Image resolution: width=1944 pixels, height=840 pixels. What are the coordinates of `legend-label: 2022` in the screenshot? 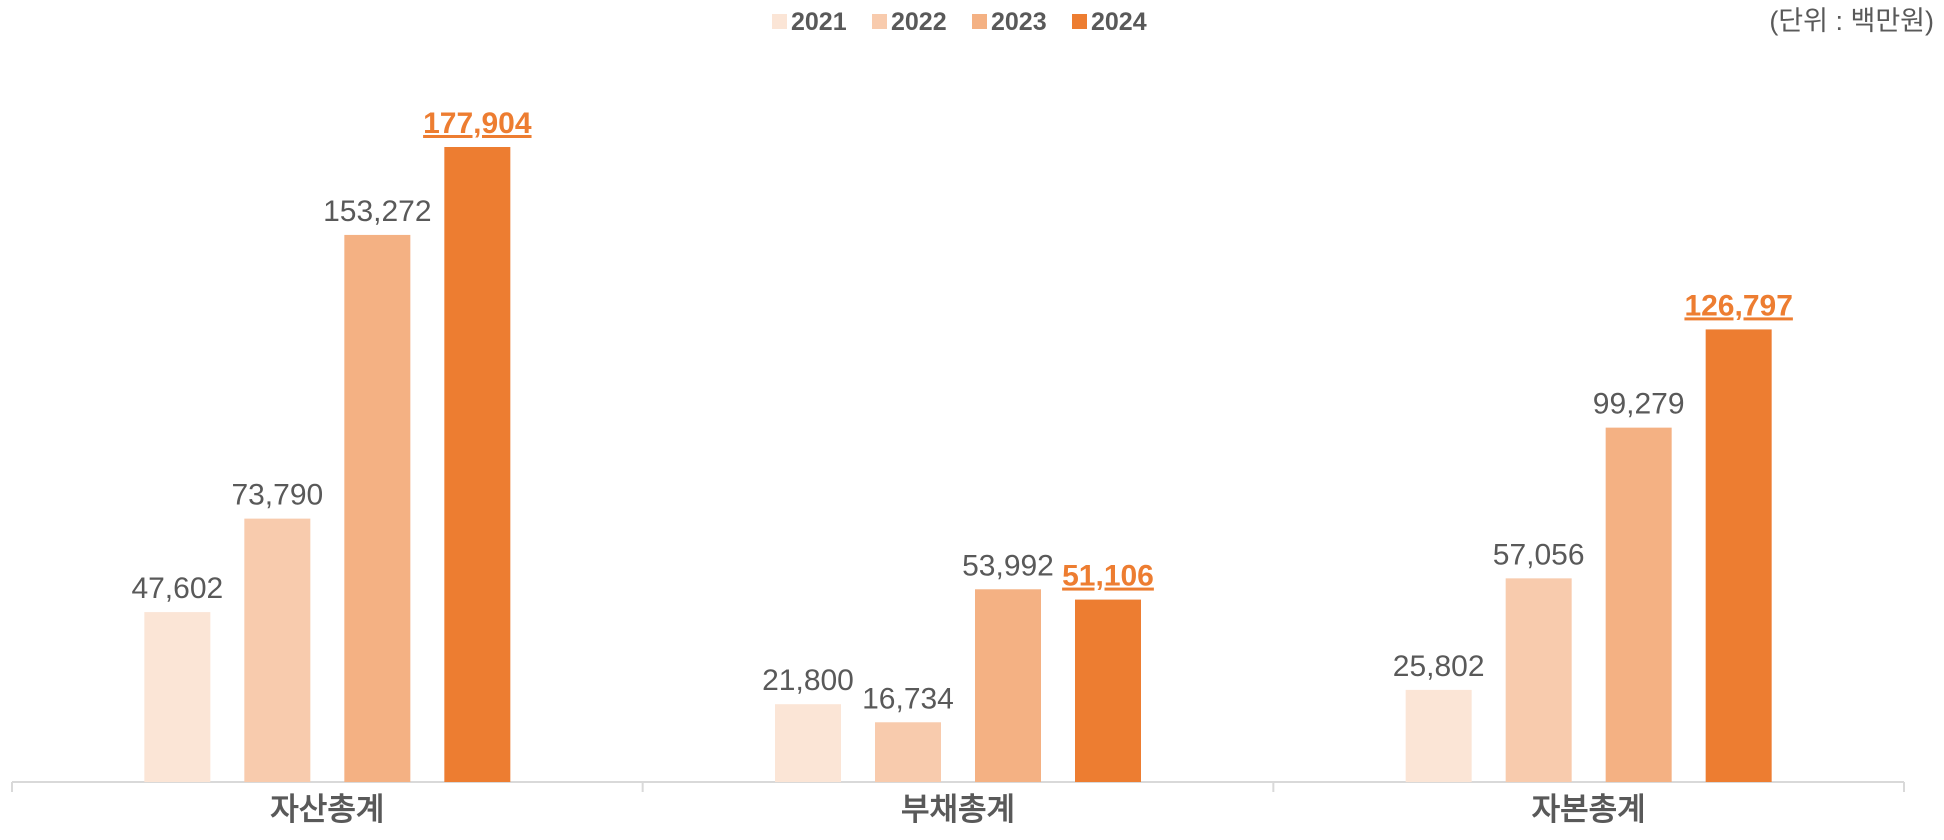 It's located at (919, 22).